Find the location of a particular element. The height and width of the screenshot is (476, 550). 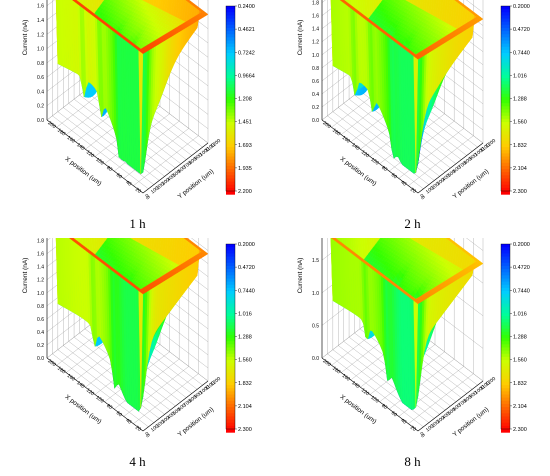

x-tick-label: 0 is located at coordinates (148, 198).